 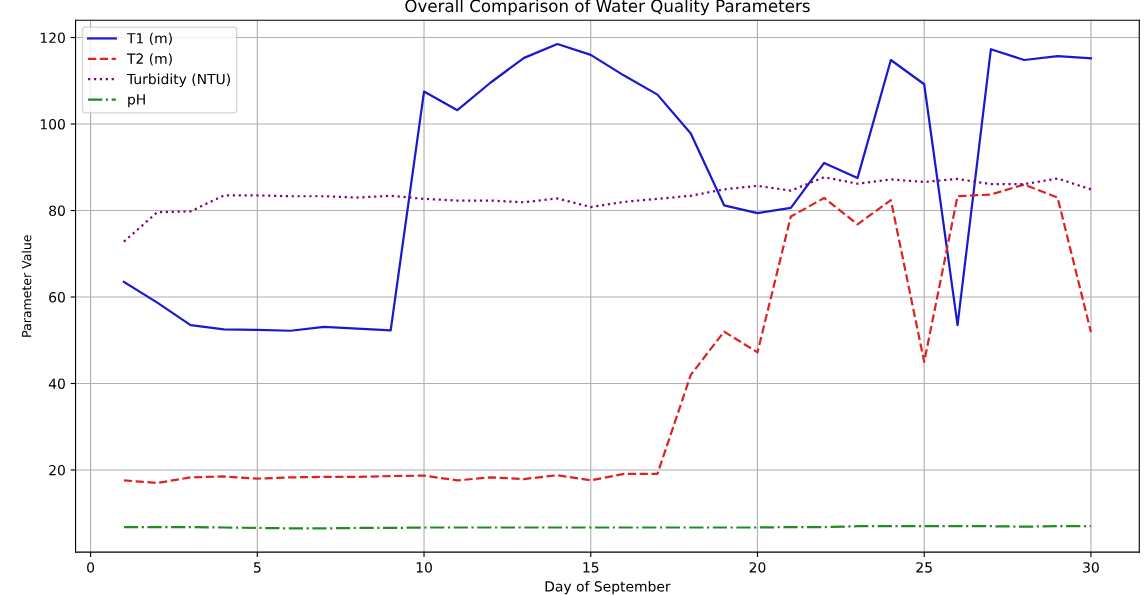 What do you see at coordinates (56, 383) in the screenshot?
I see `y-tick-label: 40` at bounding box center [56, 383].